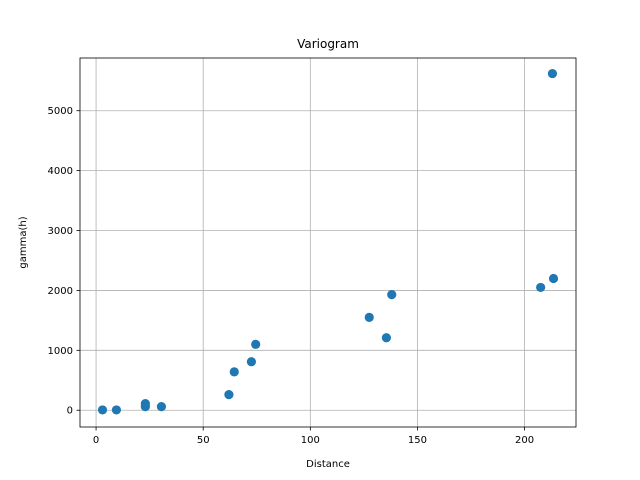 The height and width of the screenshot is (480, 640). I want to click on x-tick-label: 150, so click(417, 440).